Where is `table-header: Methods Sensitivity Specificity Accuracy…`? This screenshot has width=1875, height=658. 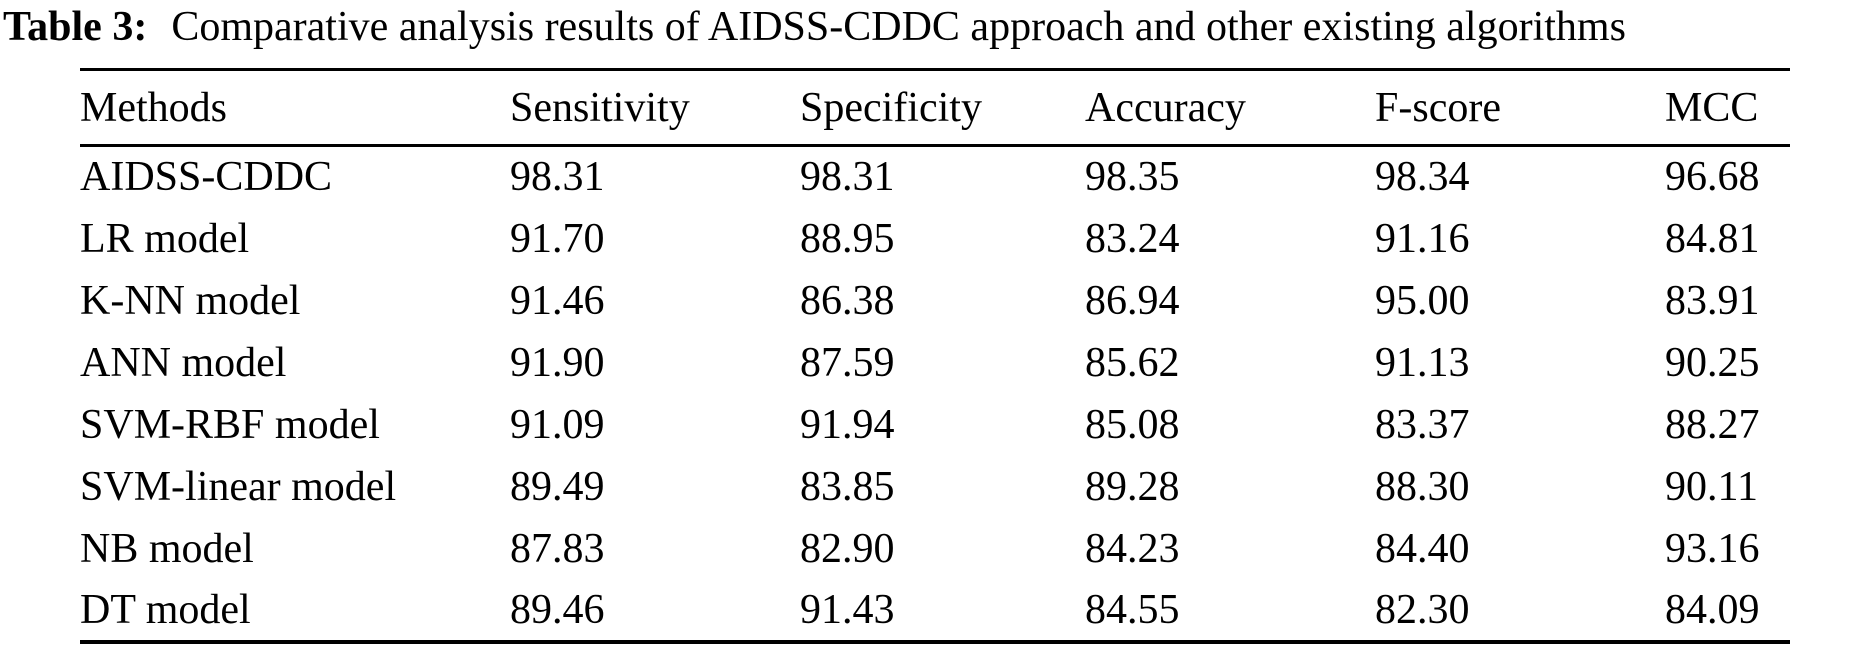
table-header: Methods Sensitivity Specificity Accuracy… is located at coordinates (935, 107).